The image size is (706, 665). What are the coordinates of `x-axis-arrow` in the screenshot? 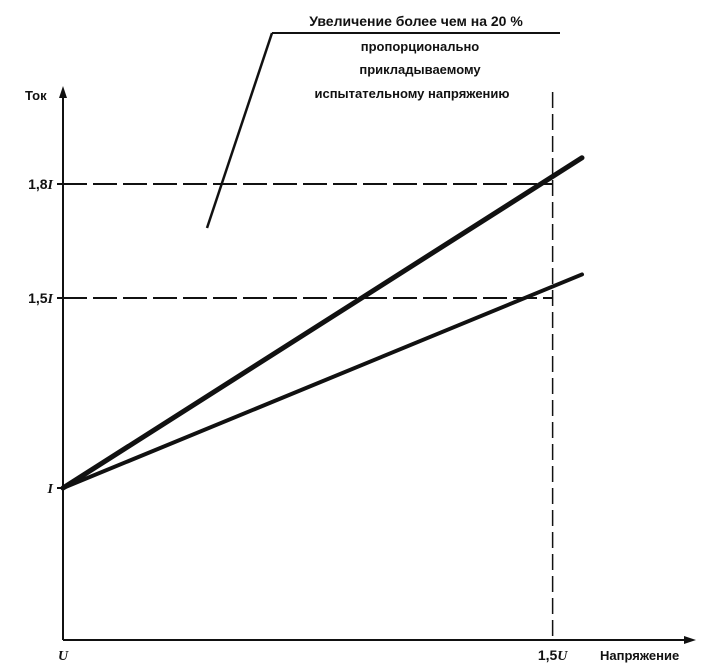 It's located at (690, 640).